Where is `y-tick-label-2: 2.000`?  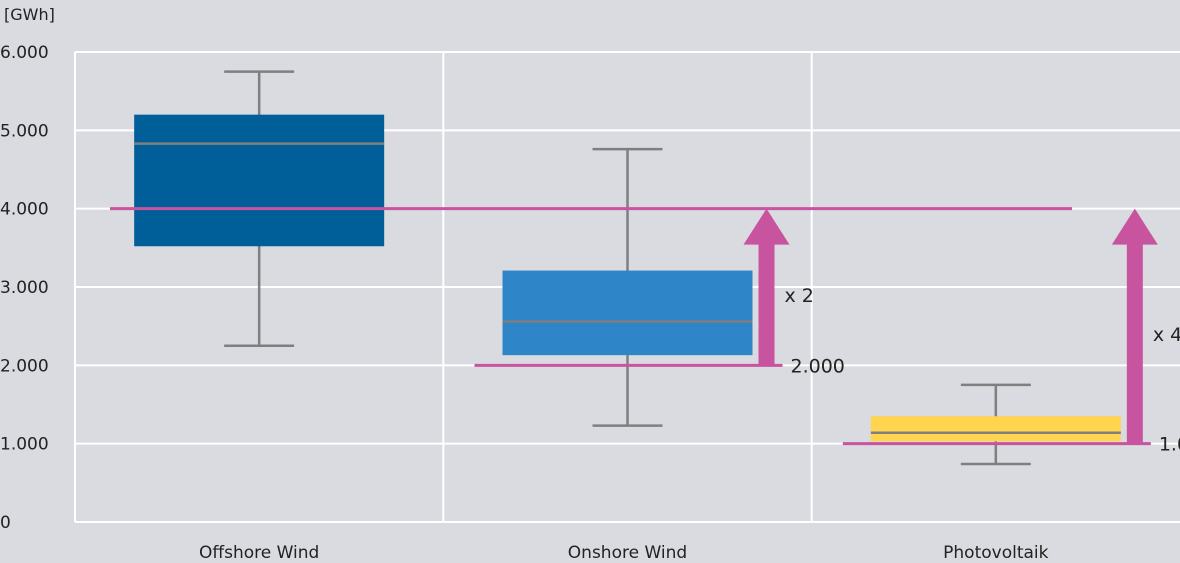 y-tick-label-2: 2.000 is located at coordinates (24, 366).